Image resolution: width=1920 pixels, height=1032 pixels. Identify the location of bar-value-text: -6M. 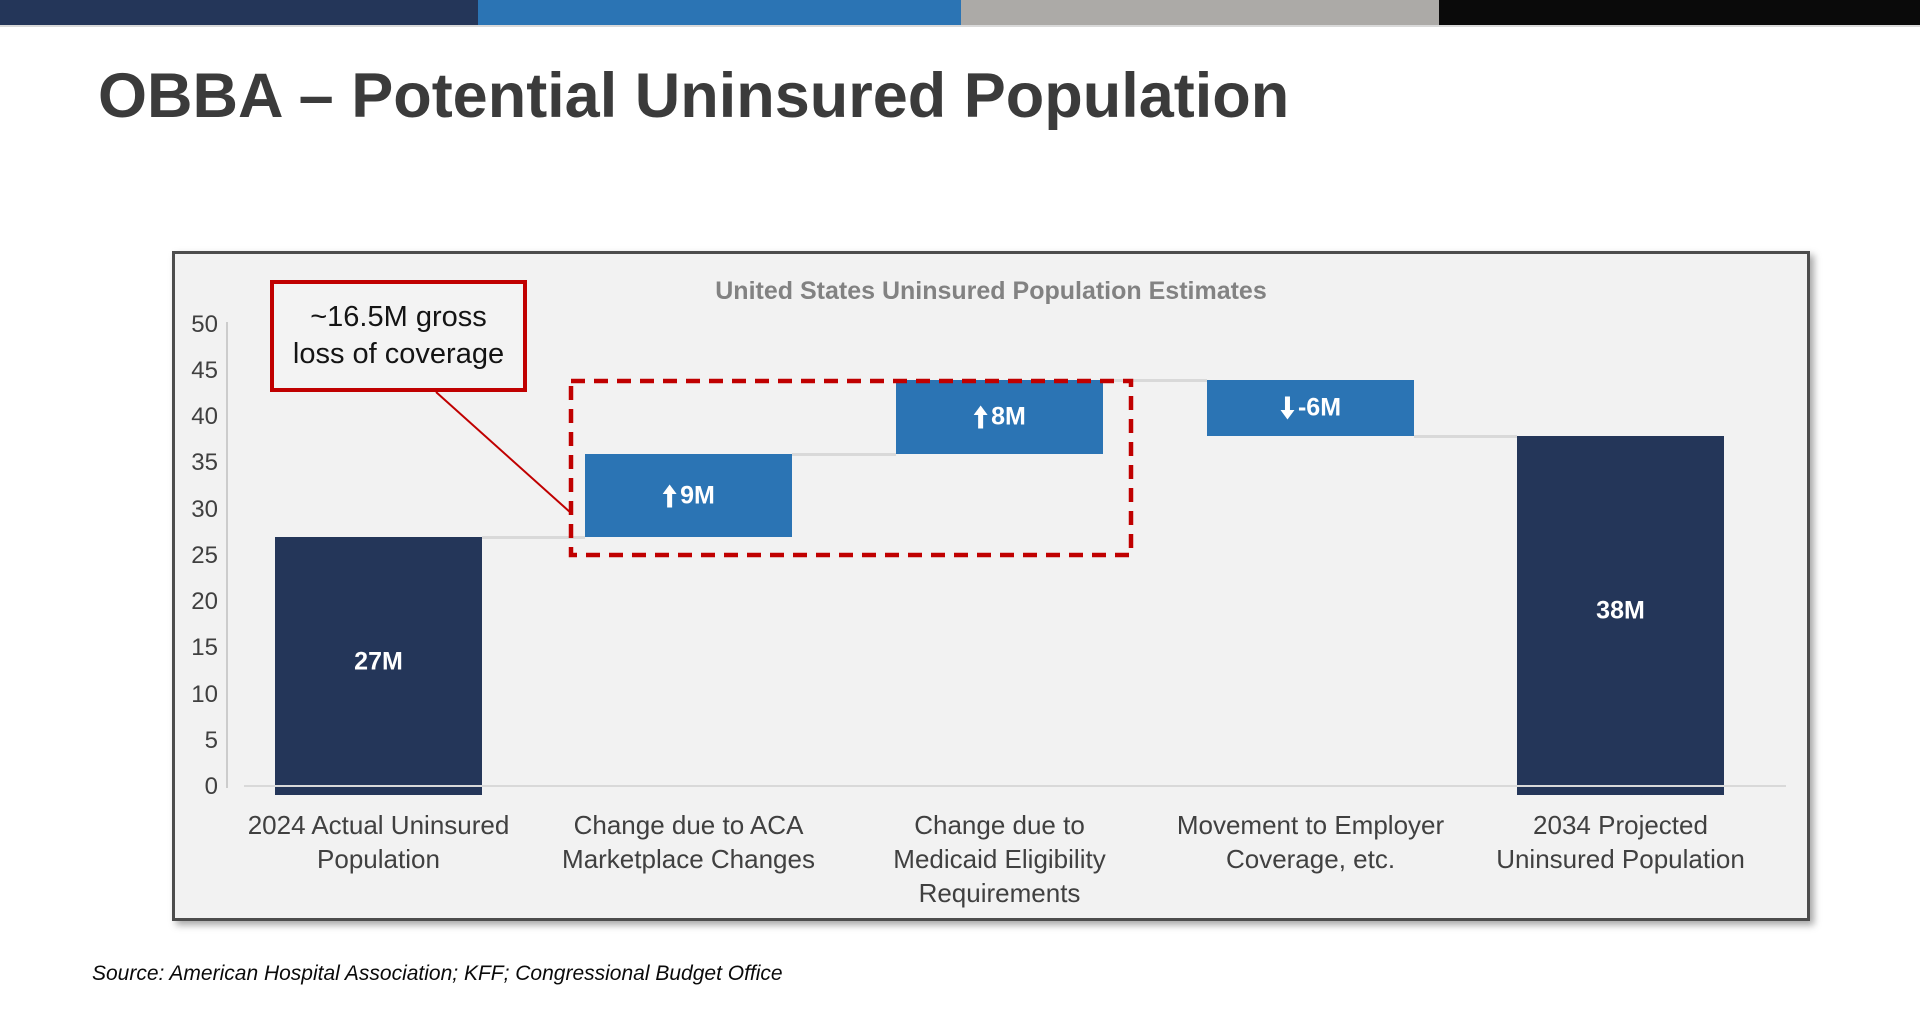
(1319, 407).